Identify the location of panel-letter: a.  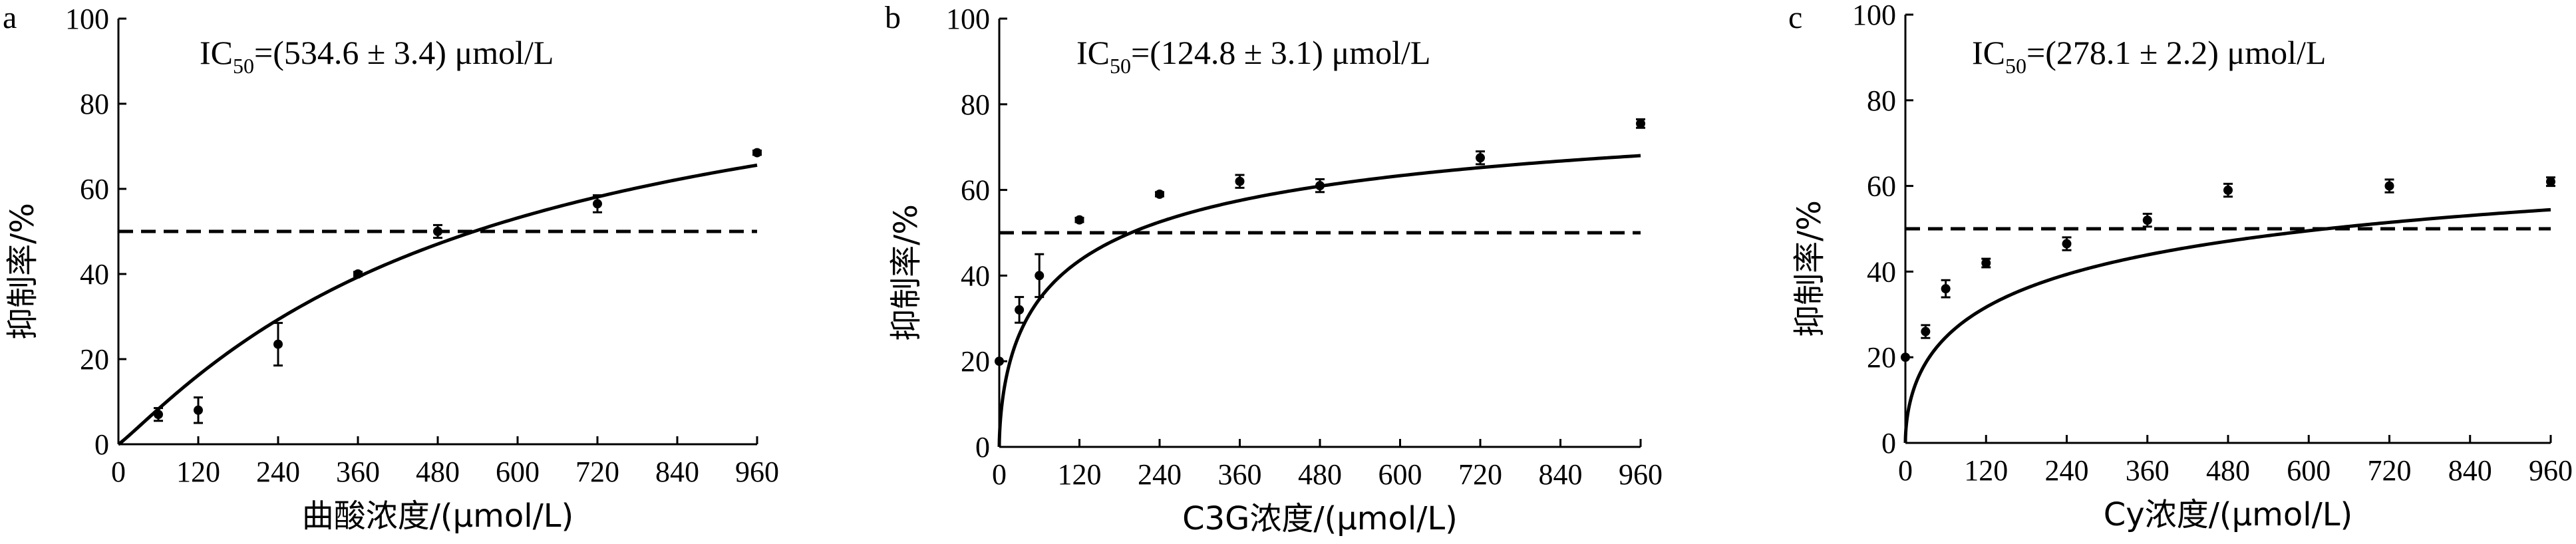
(10, 17).